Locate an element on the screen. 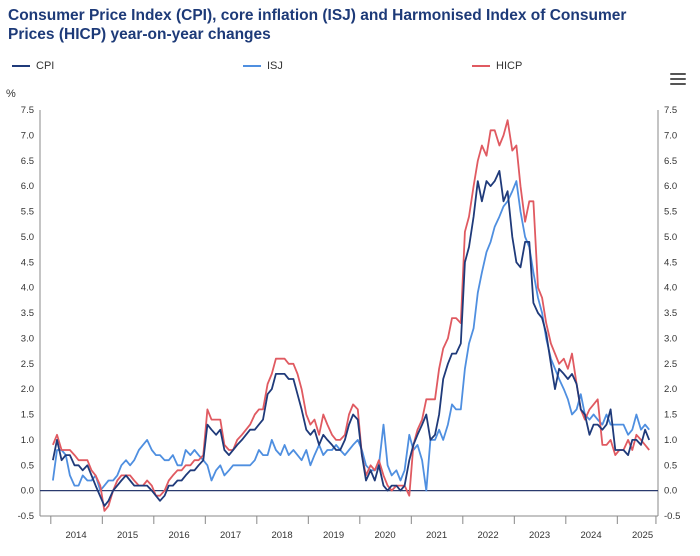 This screenshot has width=700, height=556. hamburger-menu-icon is located at coordinates (678, 80).